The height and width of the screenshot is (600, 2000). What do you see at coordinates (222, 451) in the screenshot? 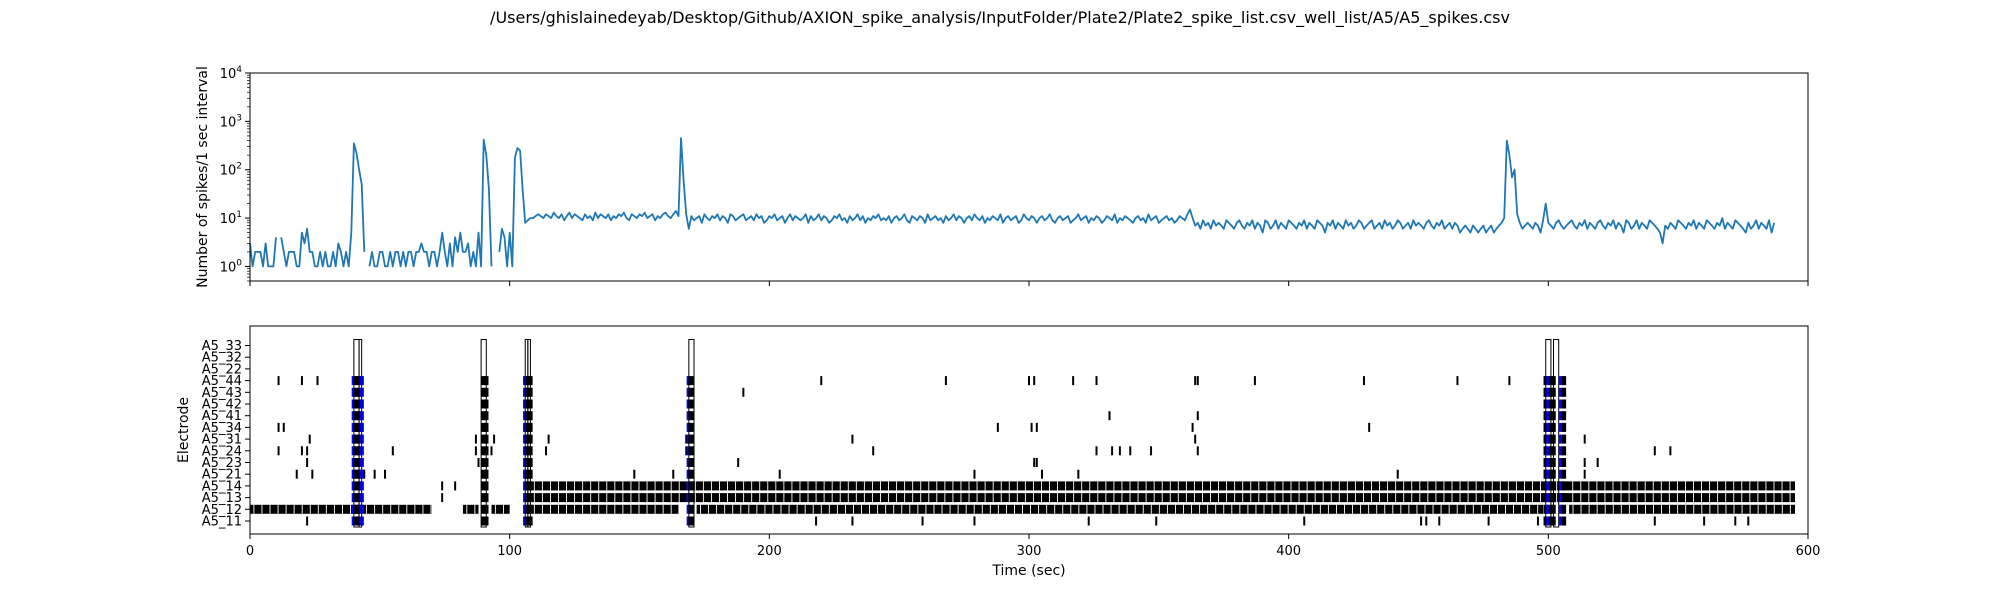
I see `electrode-label: A5_24` at bounding box center [222, 451].